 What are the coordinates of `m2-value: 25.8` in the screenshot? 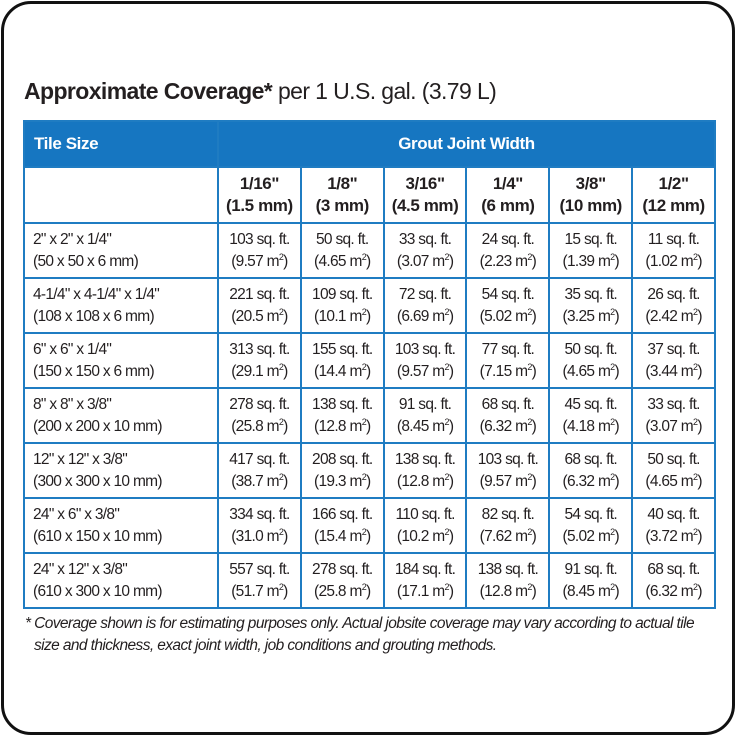 It's located at (332, 591).